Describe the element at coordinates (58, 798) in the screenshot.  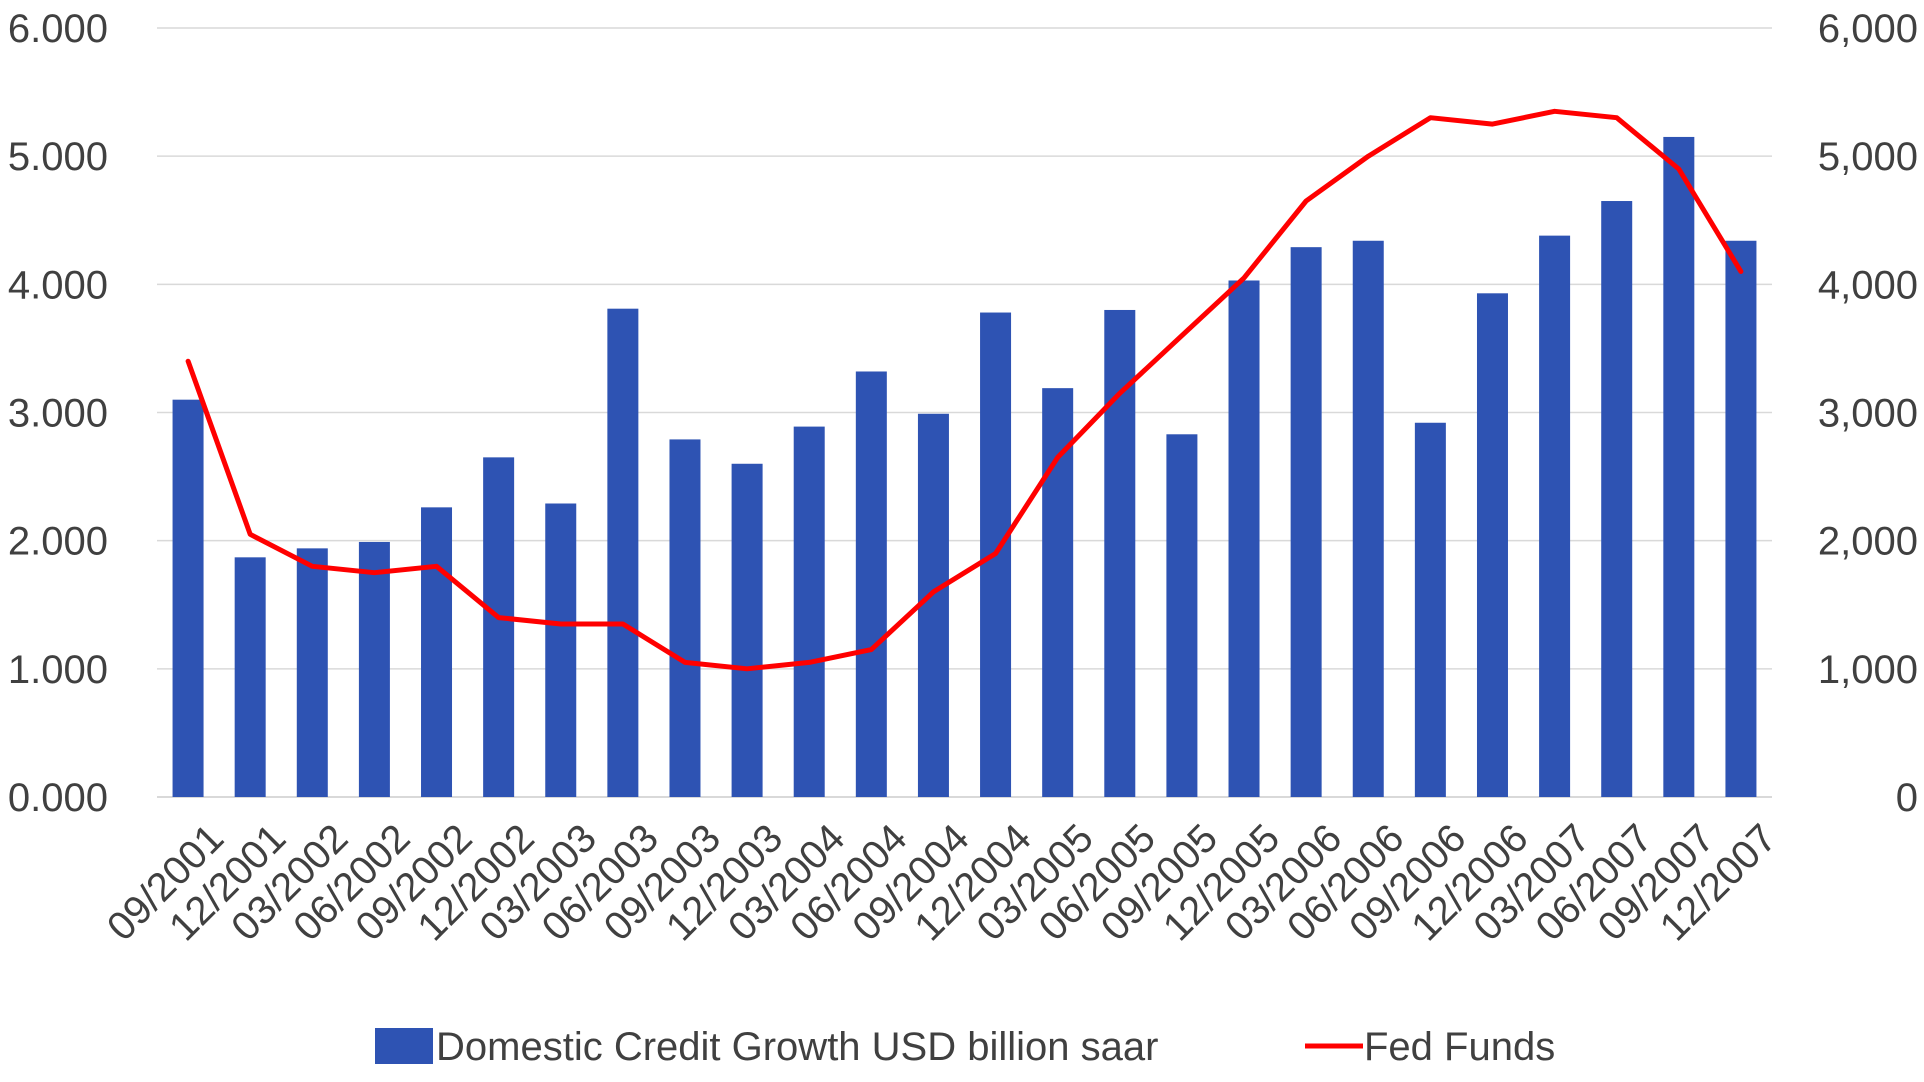
I see `y-left-tick-label: 0.000` at that location.